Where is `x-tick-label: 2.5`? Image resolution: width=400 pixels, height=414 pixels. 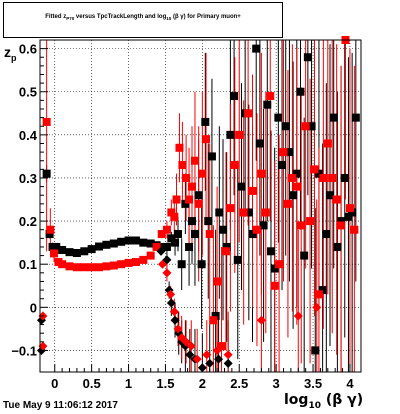
x-tick-label: 2.5 is located at coordinates (239, 383).